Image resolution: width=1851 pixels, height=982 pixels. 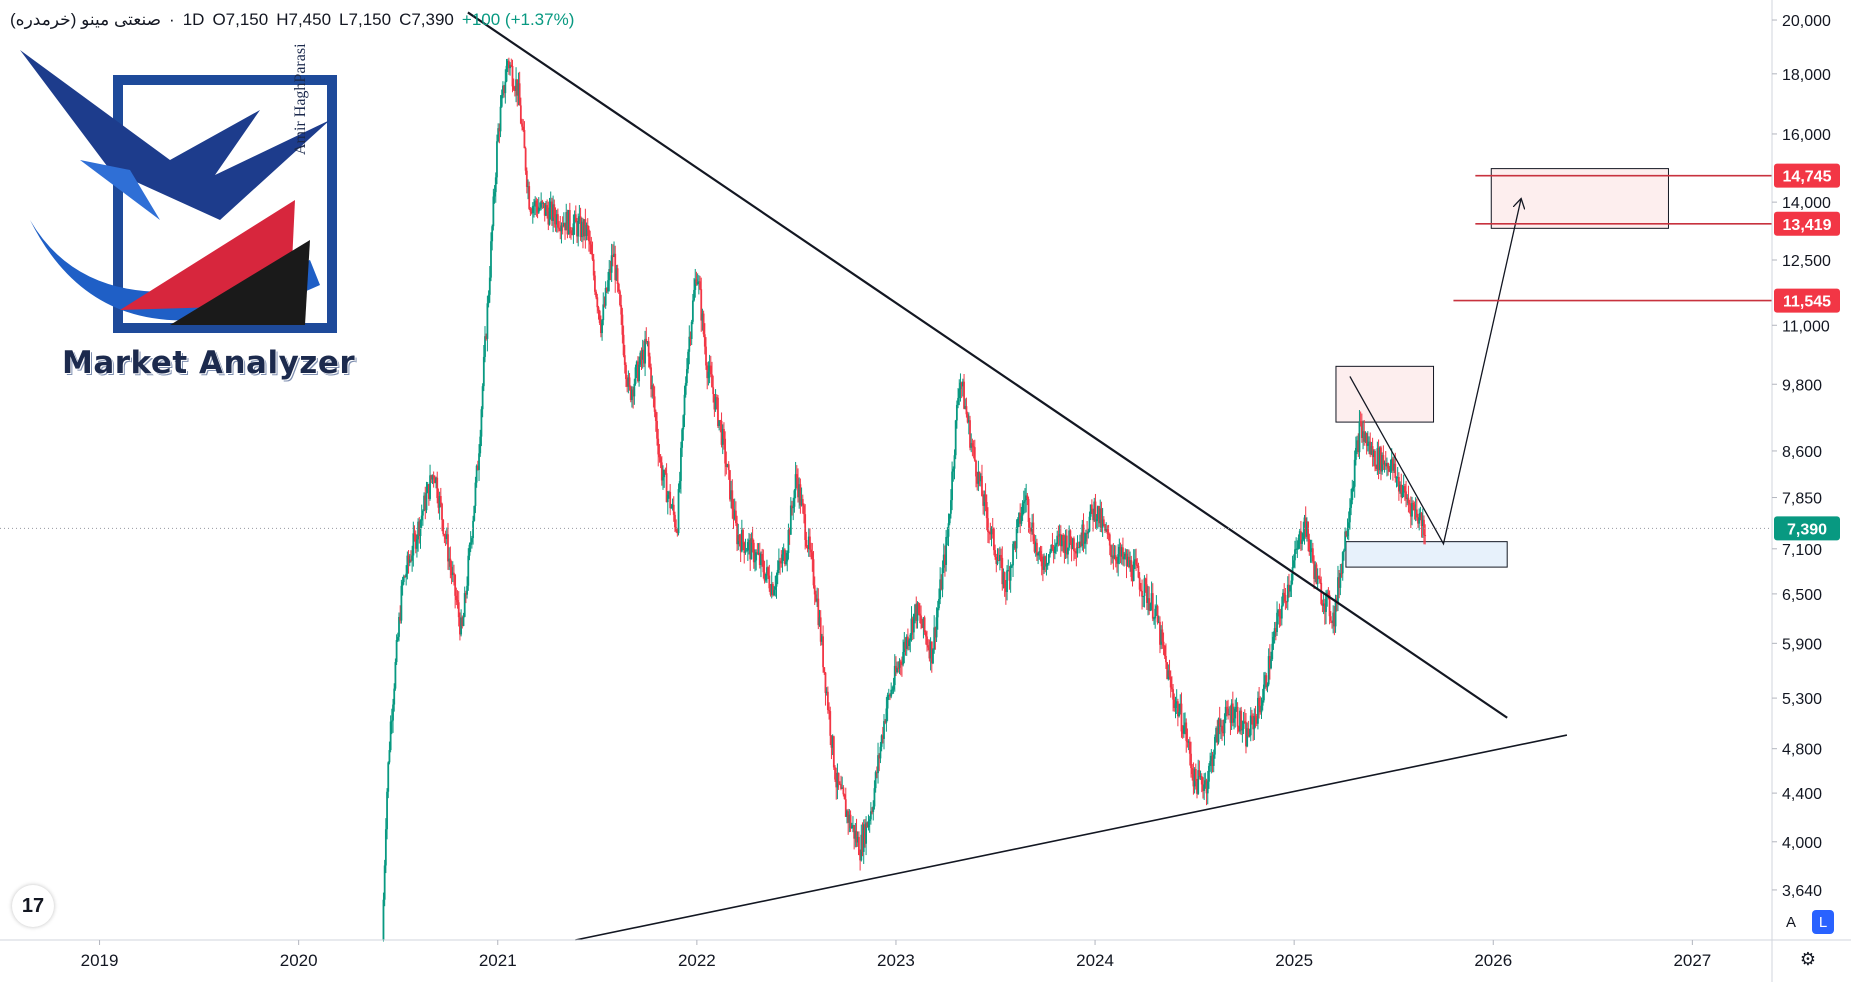 I want to click on auto-scale-button: A, so click(x=1791, y=922).